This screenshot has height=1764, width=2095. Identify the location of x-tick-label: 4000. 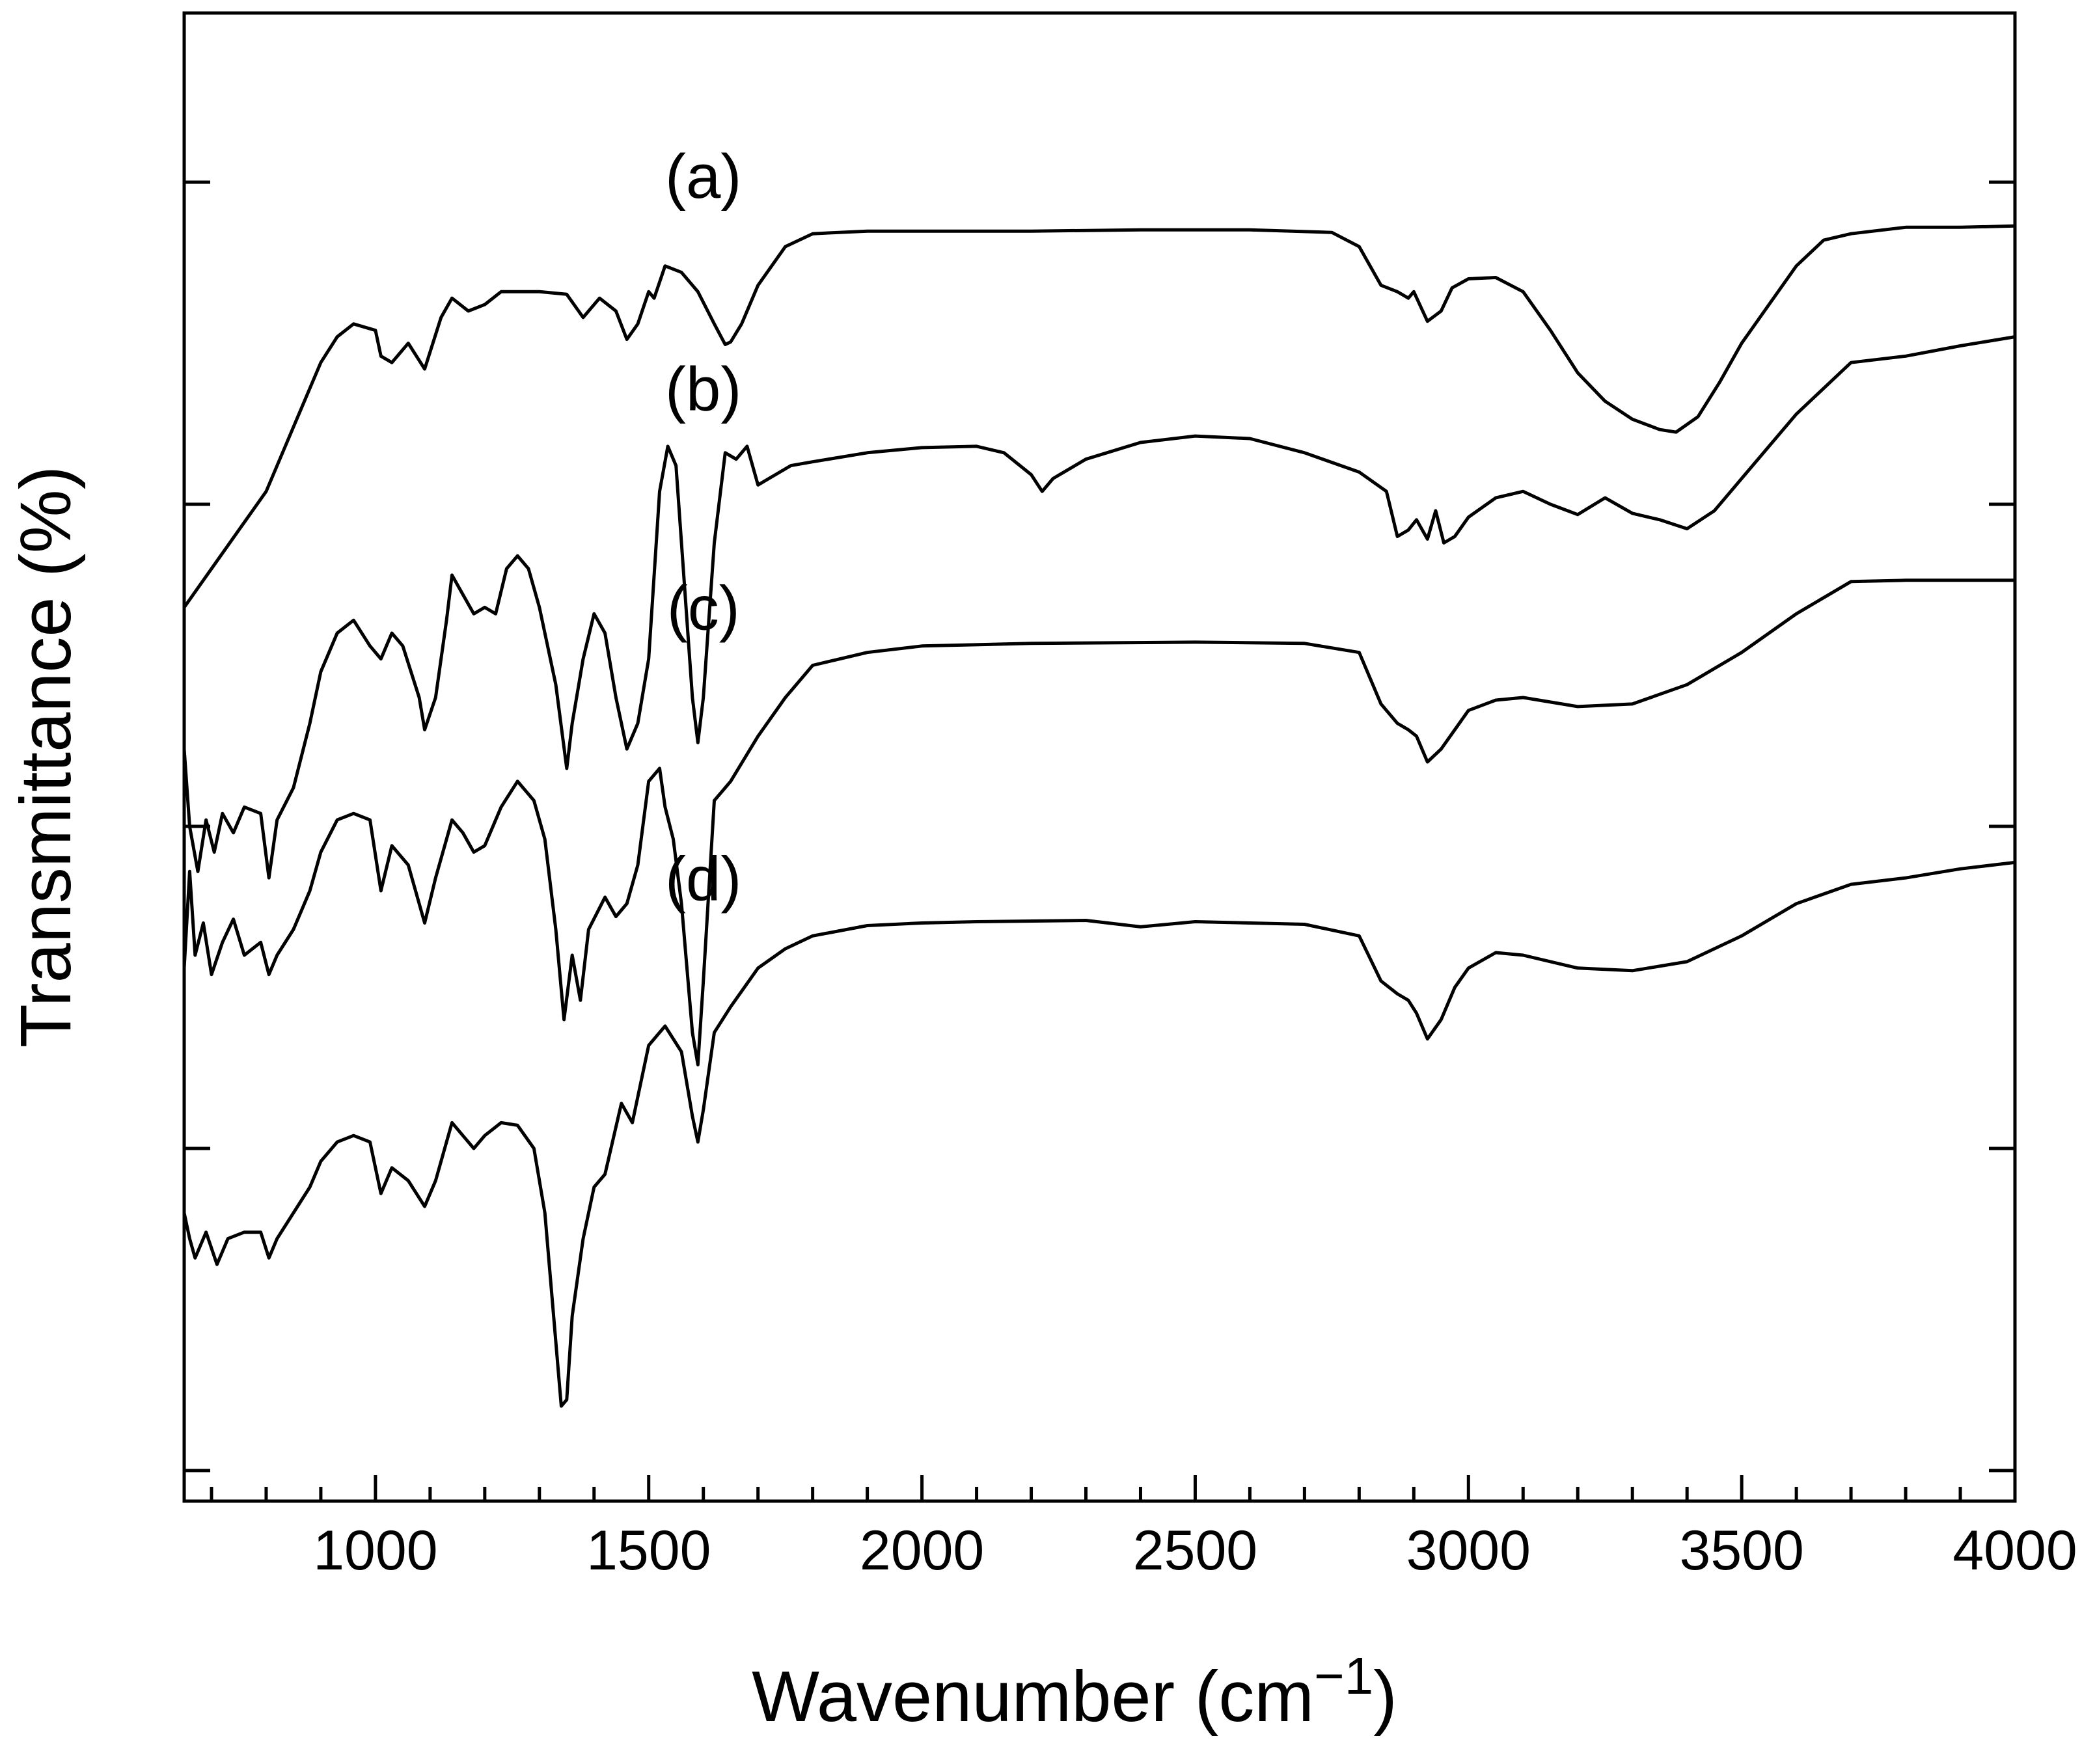
(2014, 1550).